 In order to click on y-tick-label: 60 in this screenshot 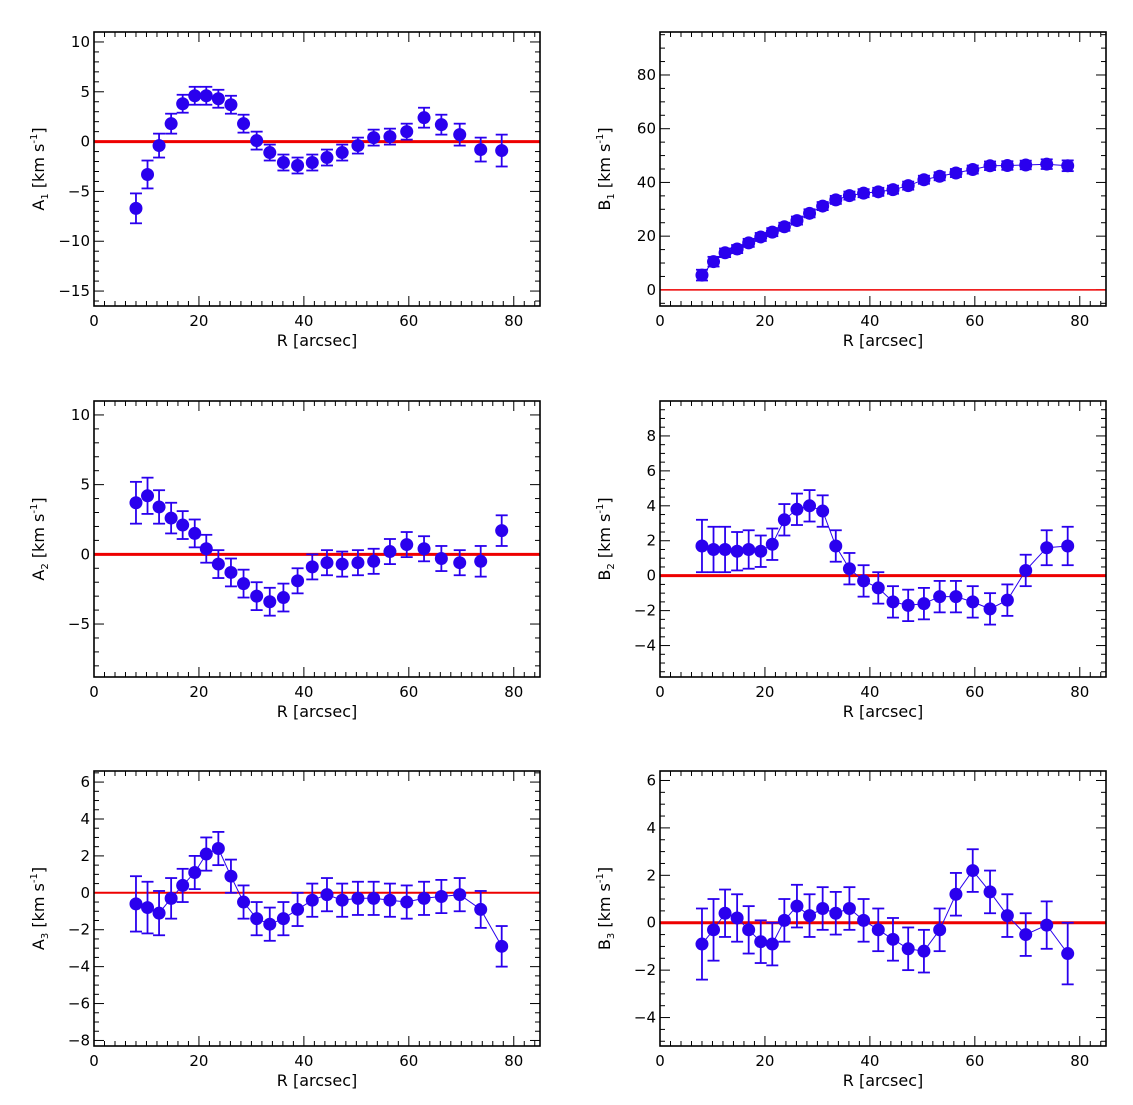, I will do `click(646, 129)`.